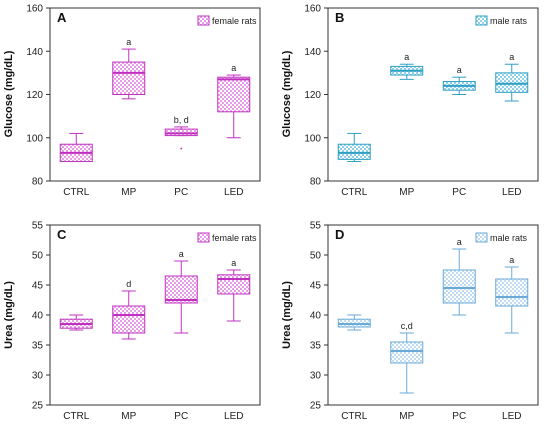 The image size is (550, 424). What do you see at coordinates (407, 326) in the screenshot?
I see `significance-label: c,d` at bounding box center [407, 326].